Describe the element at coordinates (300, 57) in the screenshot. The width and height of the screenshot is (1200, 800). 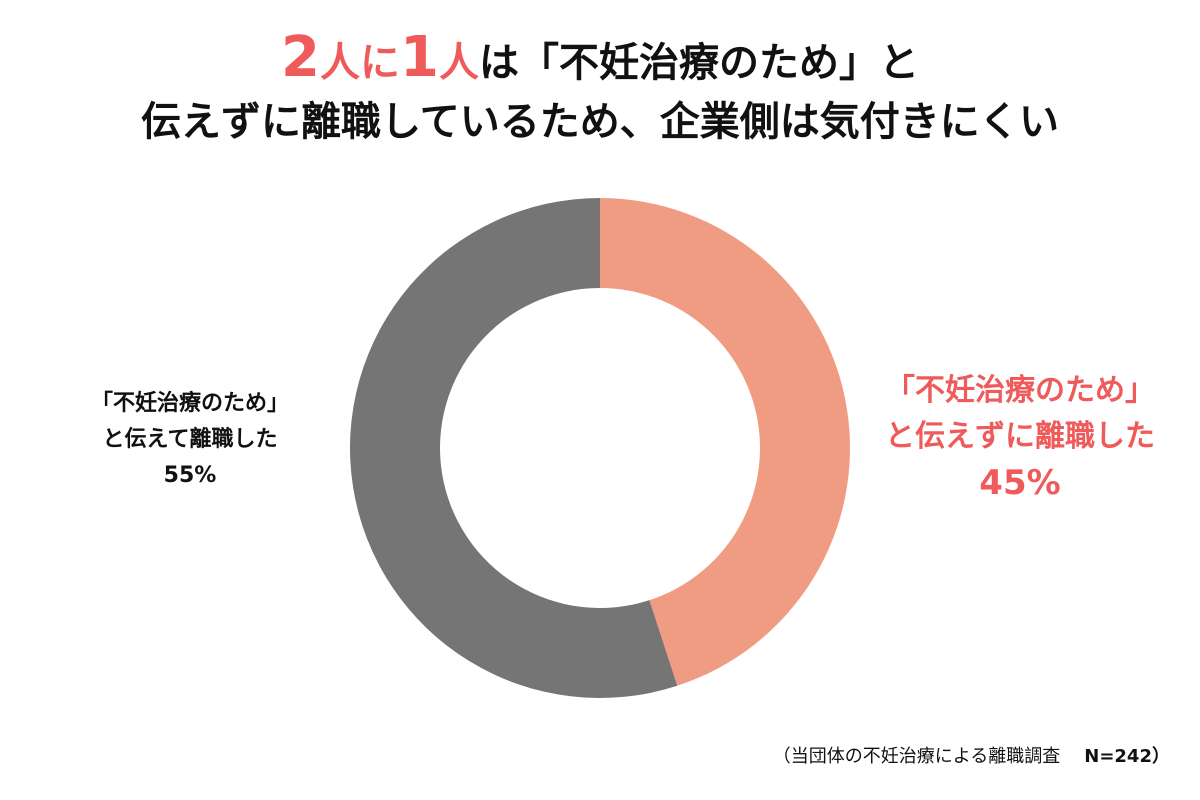
I see `title-highlight-2: 2` at that location.